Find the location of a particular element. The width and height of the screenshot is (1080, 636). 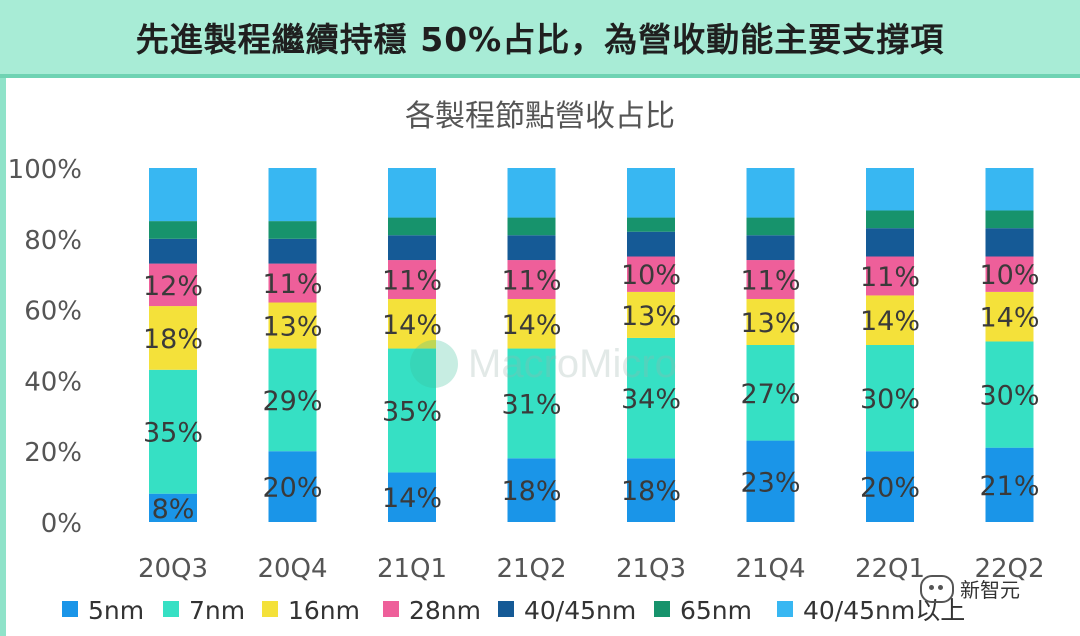

data-label: 21% is located at coordinates (1009, 486).